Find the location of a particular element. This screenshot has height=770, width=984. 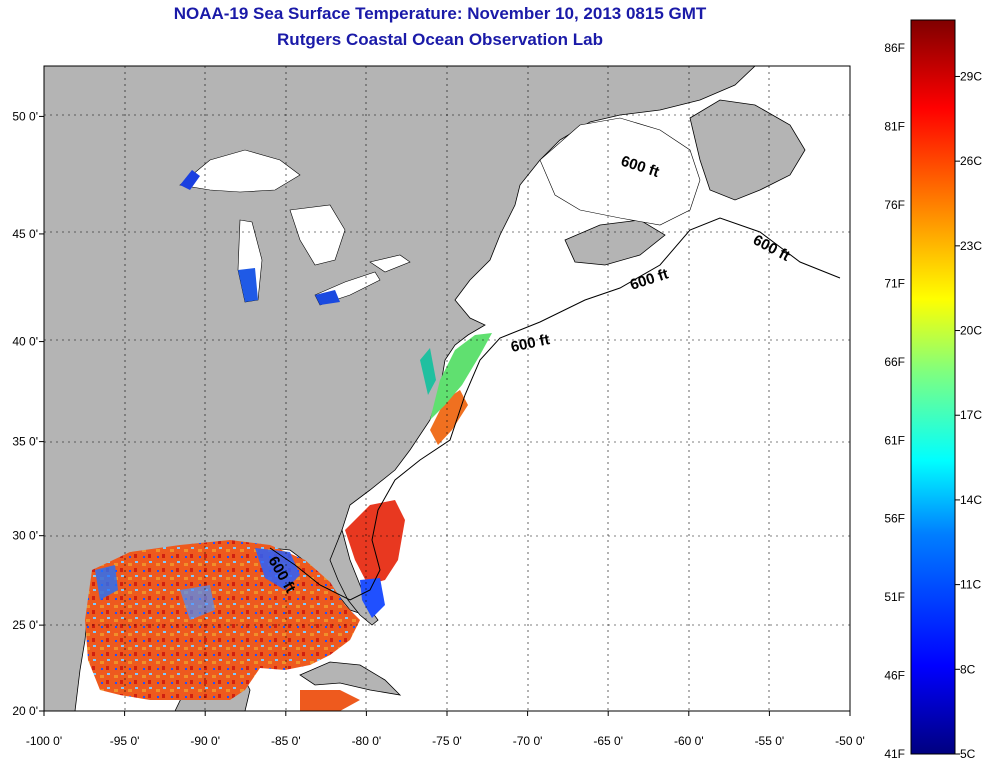

lat-tick-label: 20 0' is located at coordinates (25, 711).